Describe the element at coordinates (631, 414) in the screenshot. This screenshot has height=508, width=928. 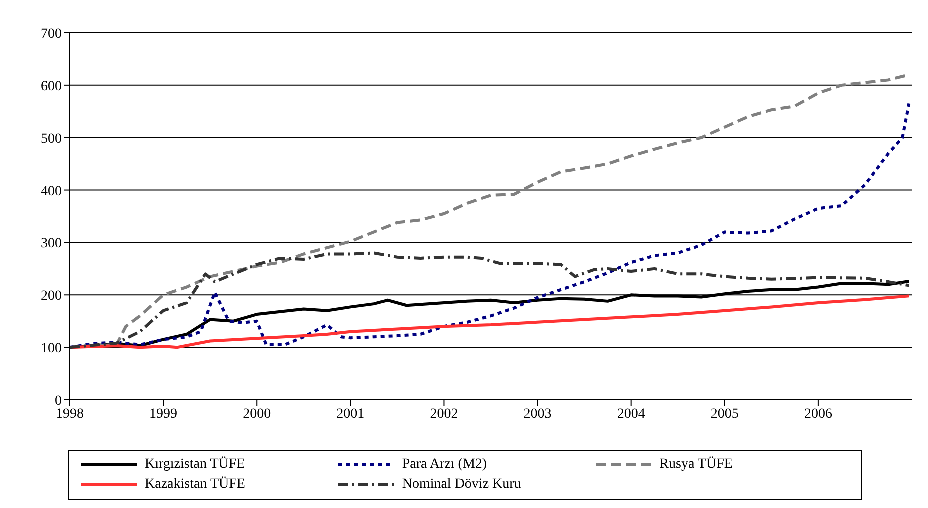
I see `x-tick-label: 2004` at that location.